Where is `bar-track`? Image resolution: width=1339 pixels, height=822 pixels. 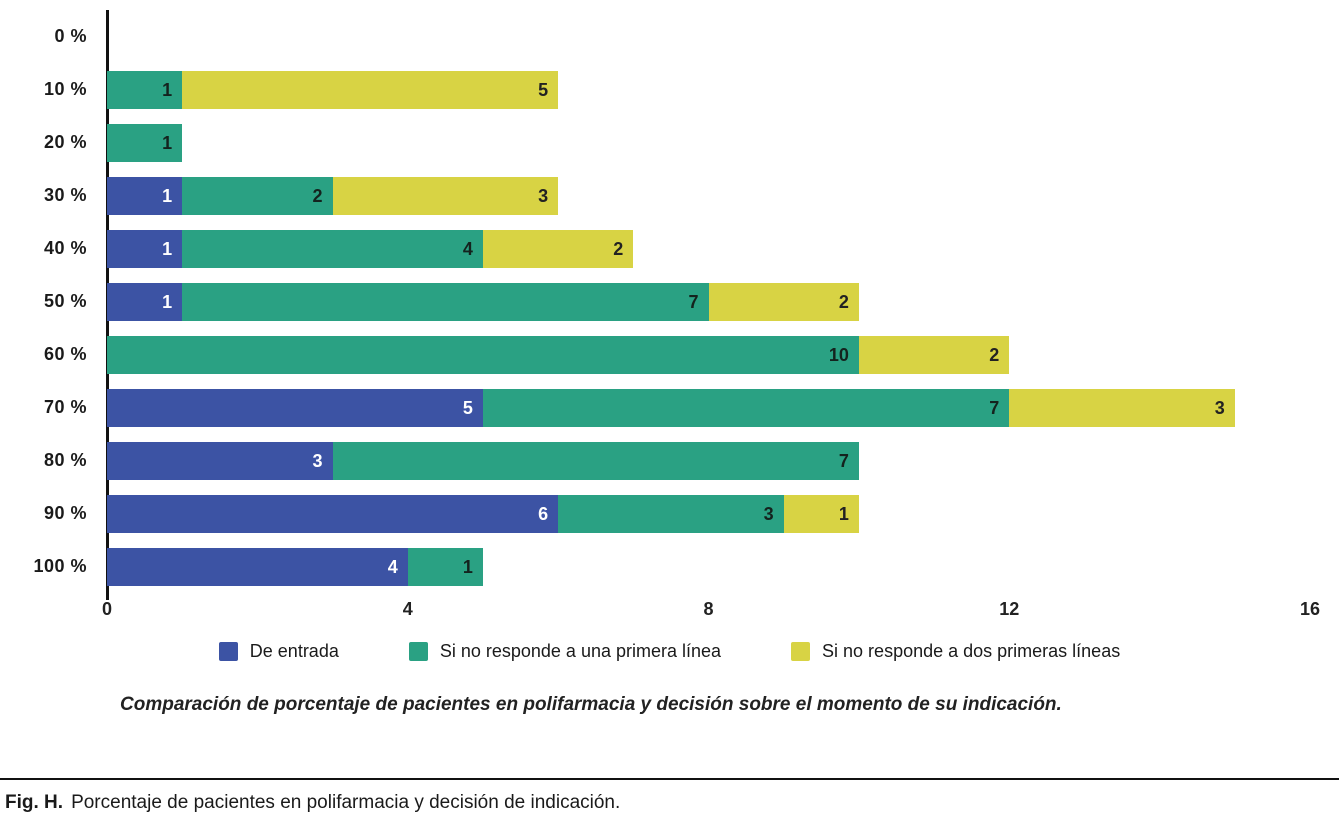
bar-track is located at coordinates (708, 37).